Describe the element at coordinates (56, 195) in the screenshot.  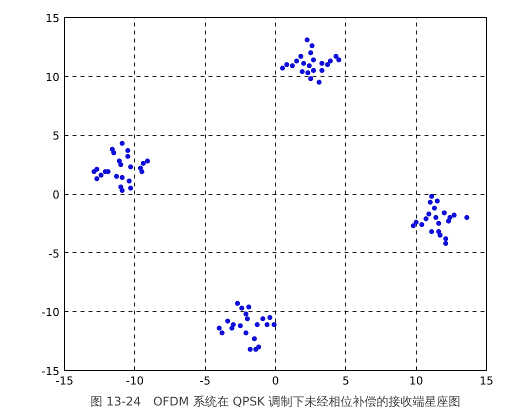
I see `y-tick-label: 0` at that location.